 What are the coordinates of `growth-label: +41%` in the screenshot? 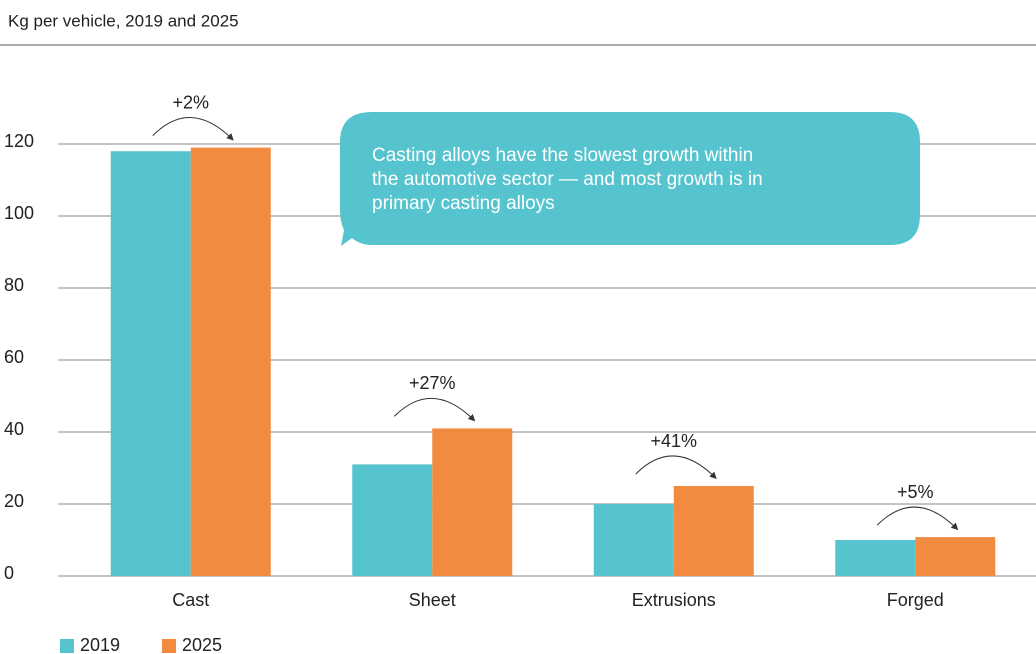 It's located at (673, 441).